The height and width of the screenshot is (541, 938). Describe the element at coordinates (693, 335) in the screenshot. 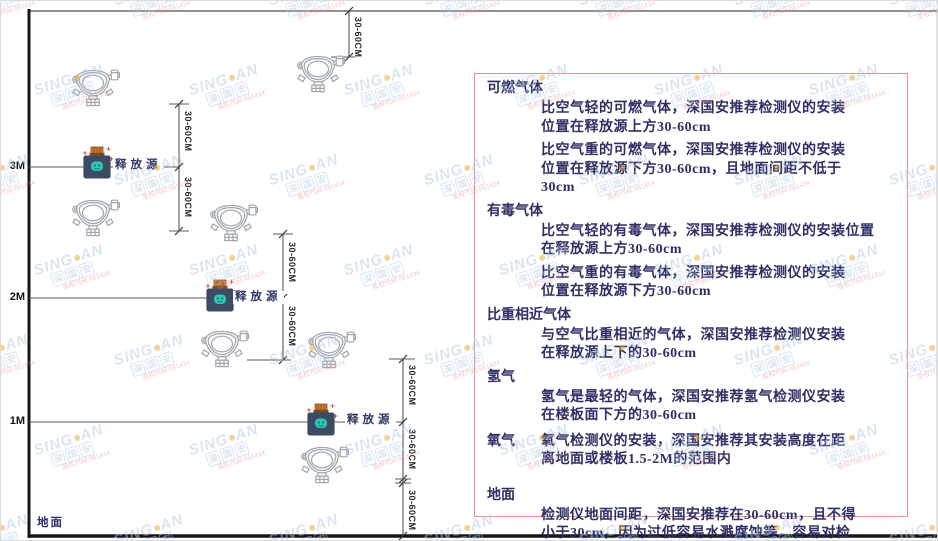

I see `panel-text-line: 与空气比重相近的气体，深国安推荐检测仪安装` at that location.